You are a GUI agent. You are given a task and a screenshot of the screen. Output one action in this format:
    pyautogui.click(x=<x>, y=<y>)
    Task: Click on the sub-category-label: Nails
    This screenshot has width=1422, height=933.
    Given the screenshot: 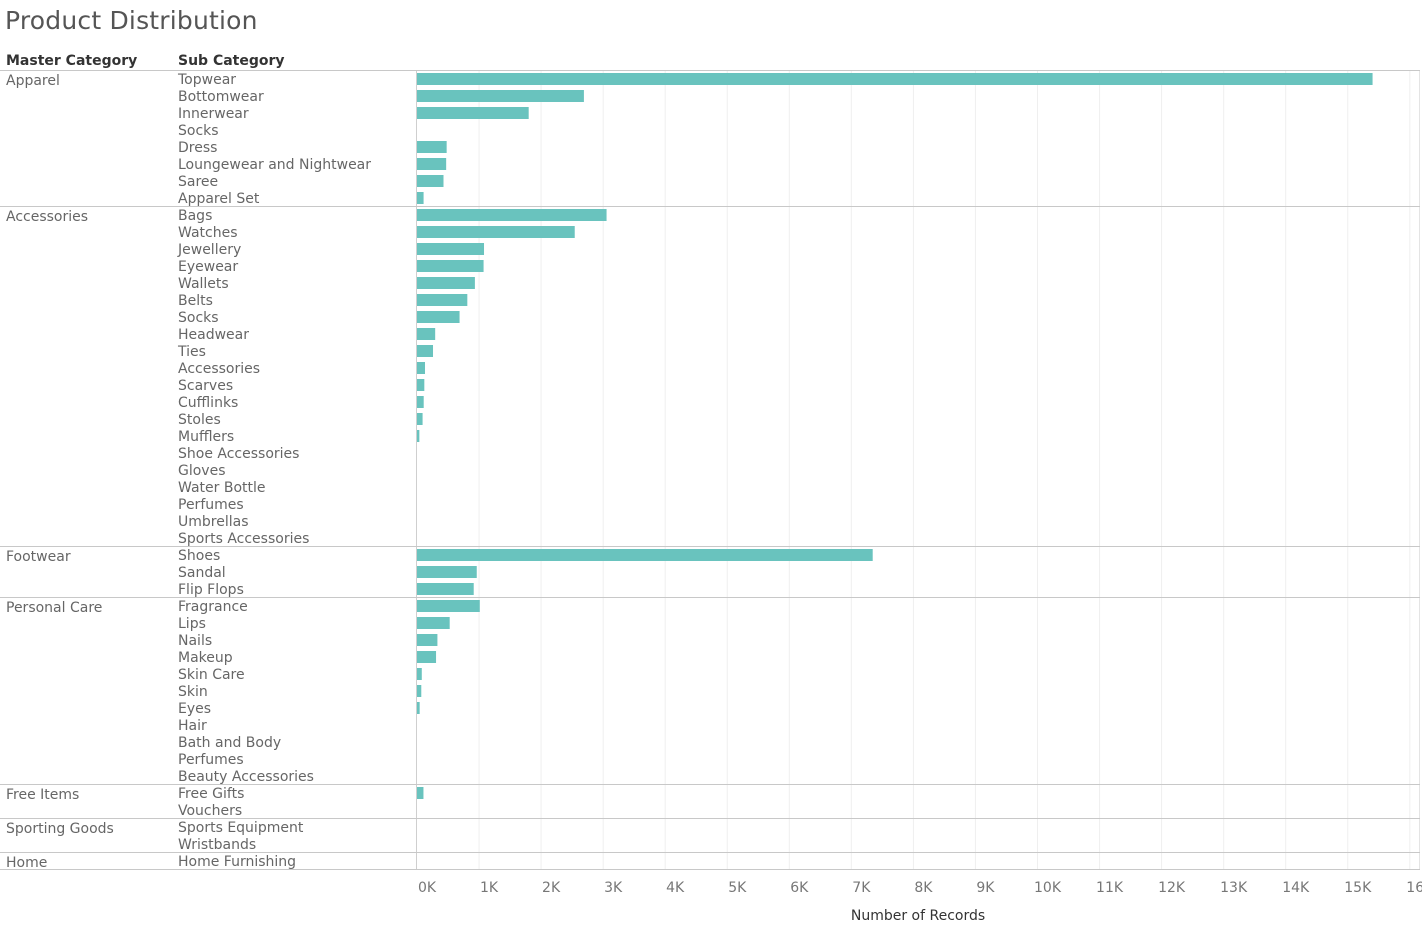 What is the action you would take?
    pyautogui.click(x=195, y=641)
    